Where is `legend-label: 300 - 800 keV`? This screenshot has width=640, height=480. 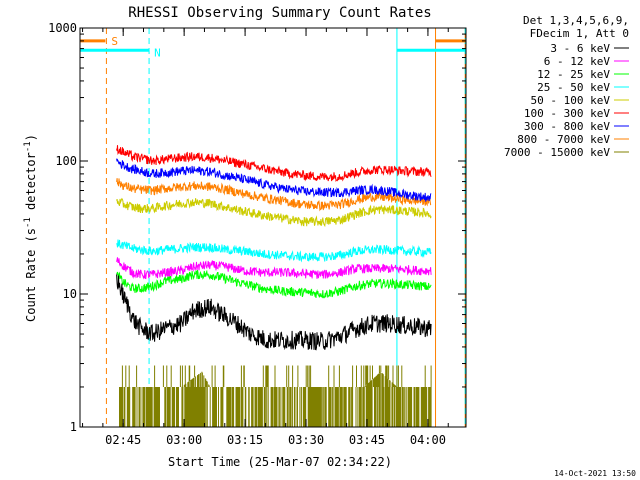 legend-label: 300 - 800 keV is located at coordinates (567, 126).